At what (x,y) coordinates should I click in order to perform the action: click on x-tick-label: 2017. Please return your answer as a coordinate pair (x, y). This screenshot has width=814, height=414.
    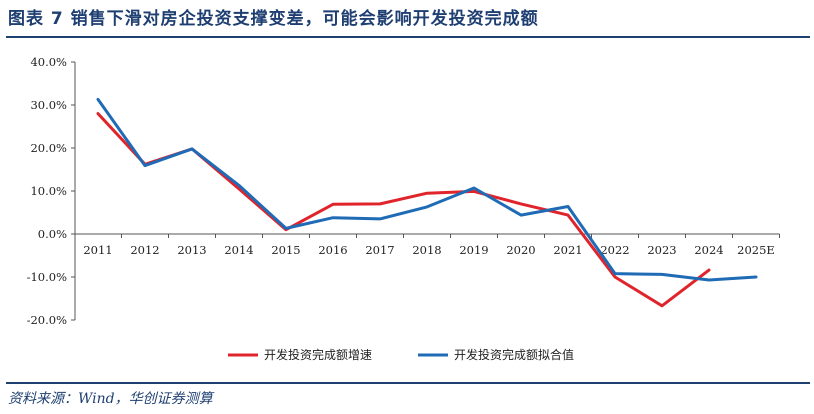
    Looking at the image, I should click on (379, 250).